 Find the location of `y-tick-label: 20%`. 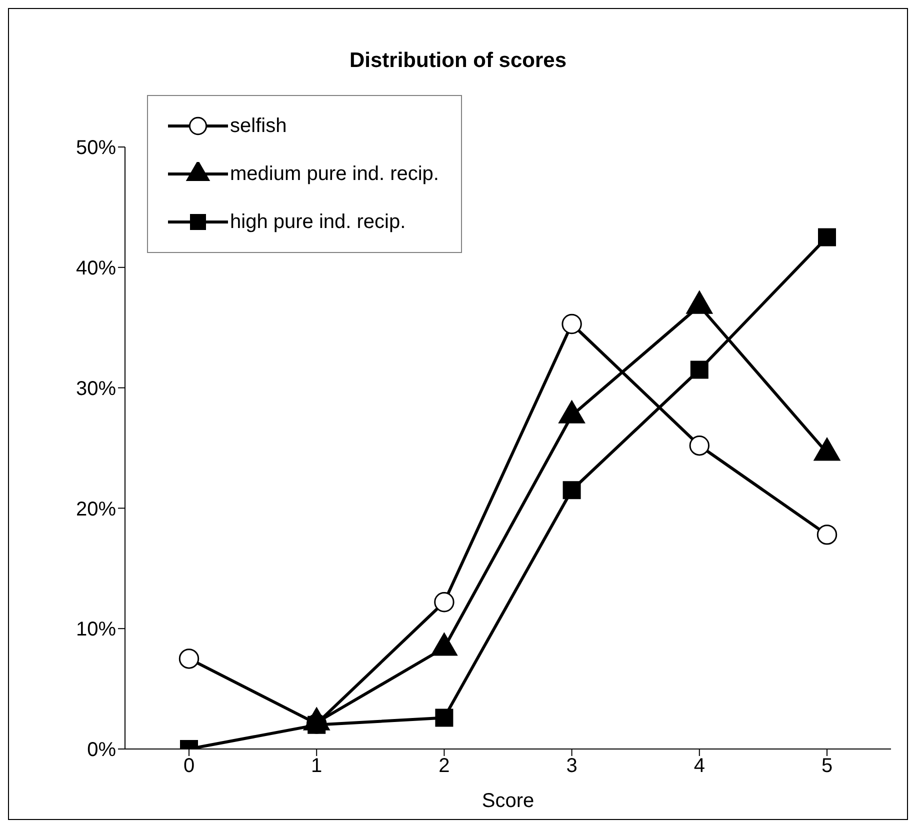

y-tick-label: 20% is located at coordinates (96, 509).